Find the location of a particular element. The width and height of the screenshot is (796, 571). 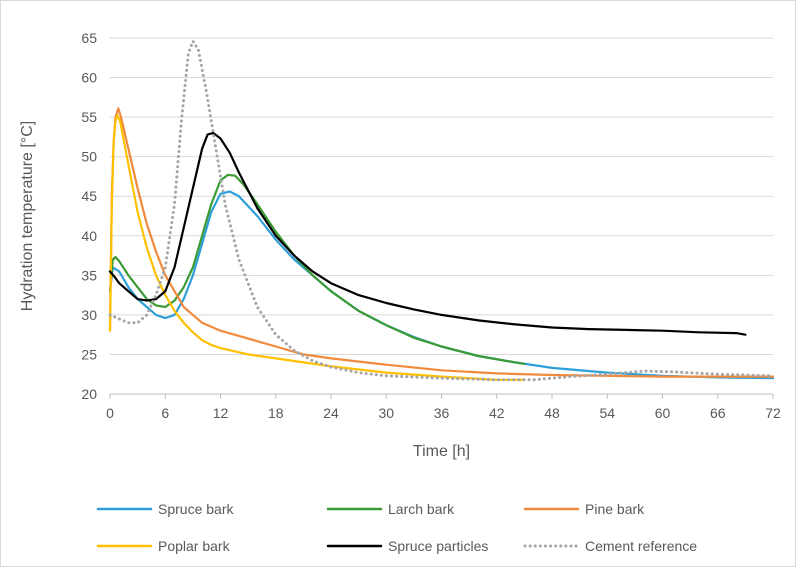

y-tick-label: 45 is located at coordinates (89, 196).